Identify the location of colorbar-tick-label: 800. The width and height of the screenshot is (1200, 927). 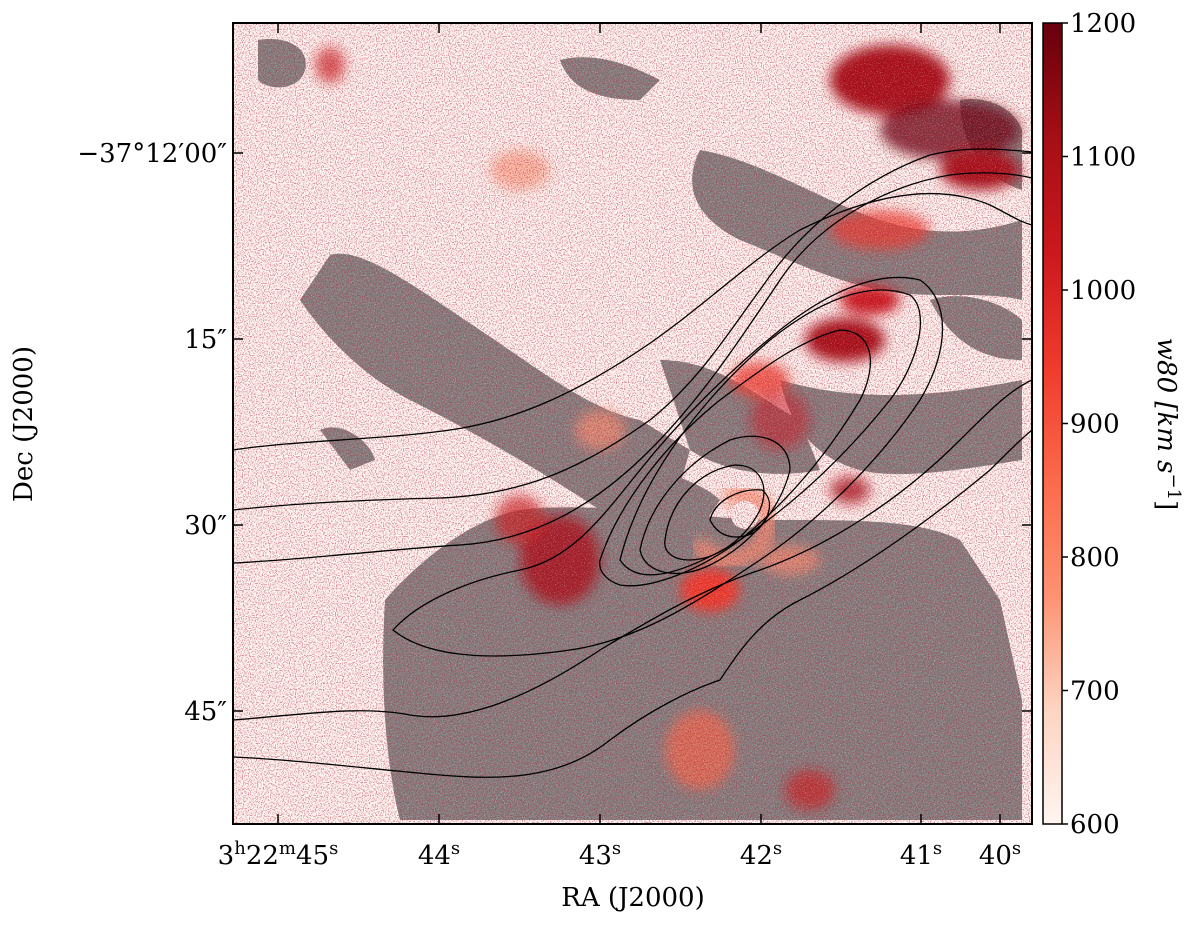
(1095, 558).